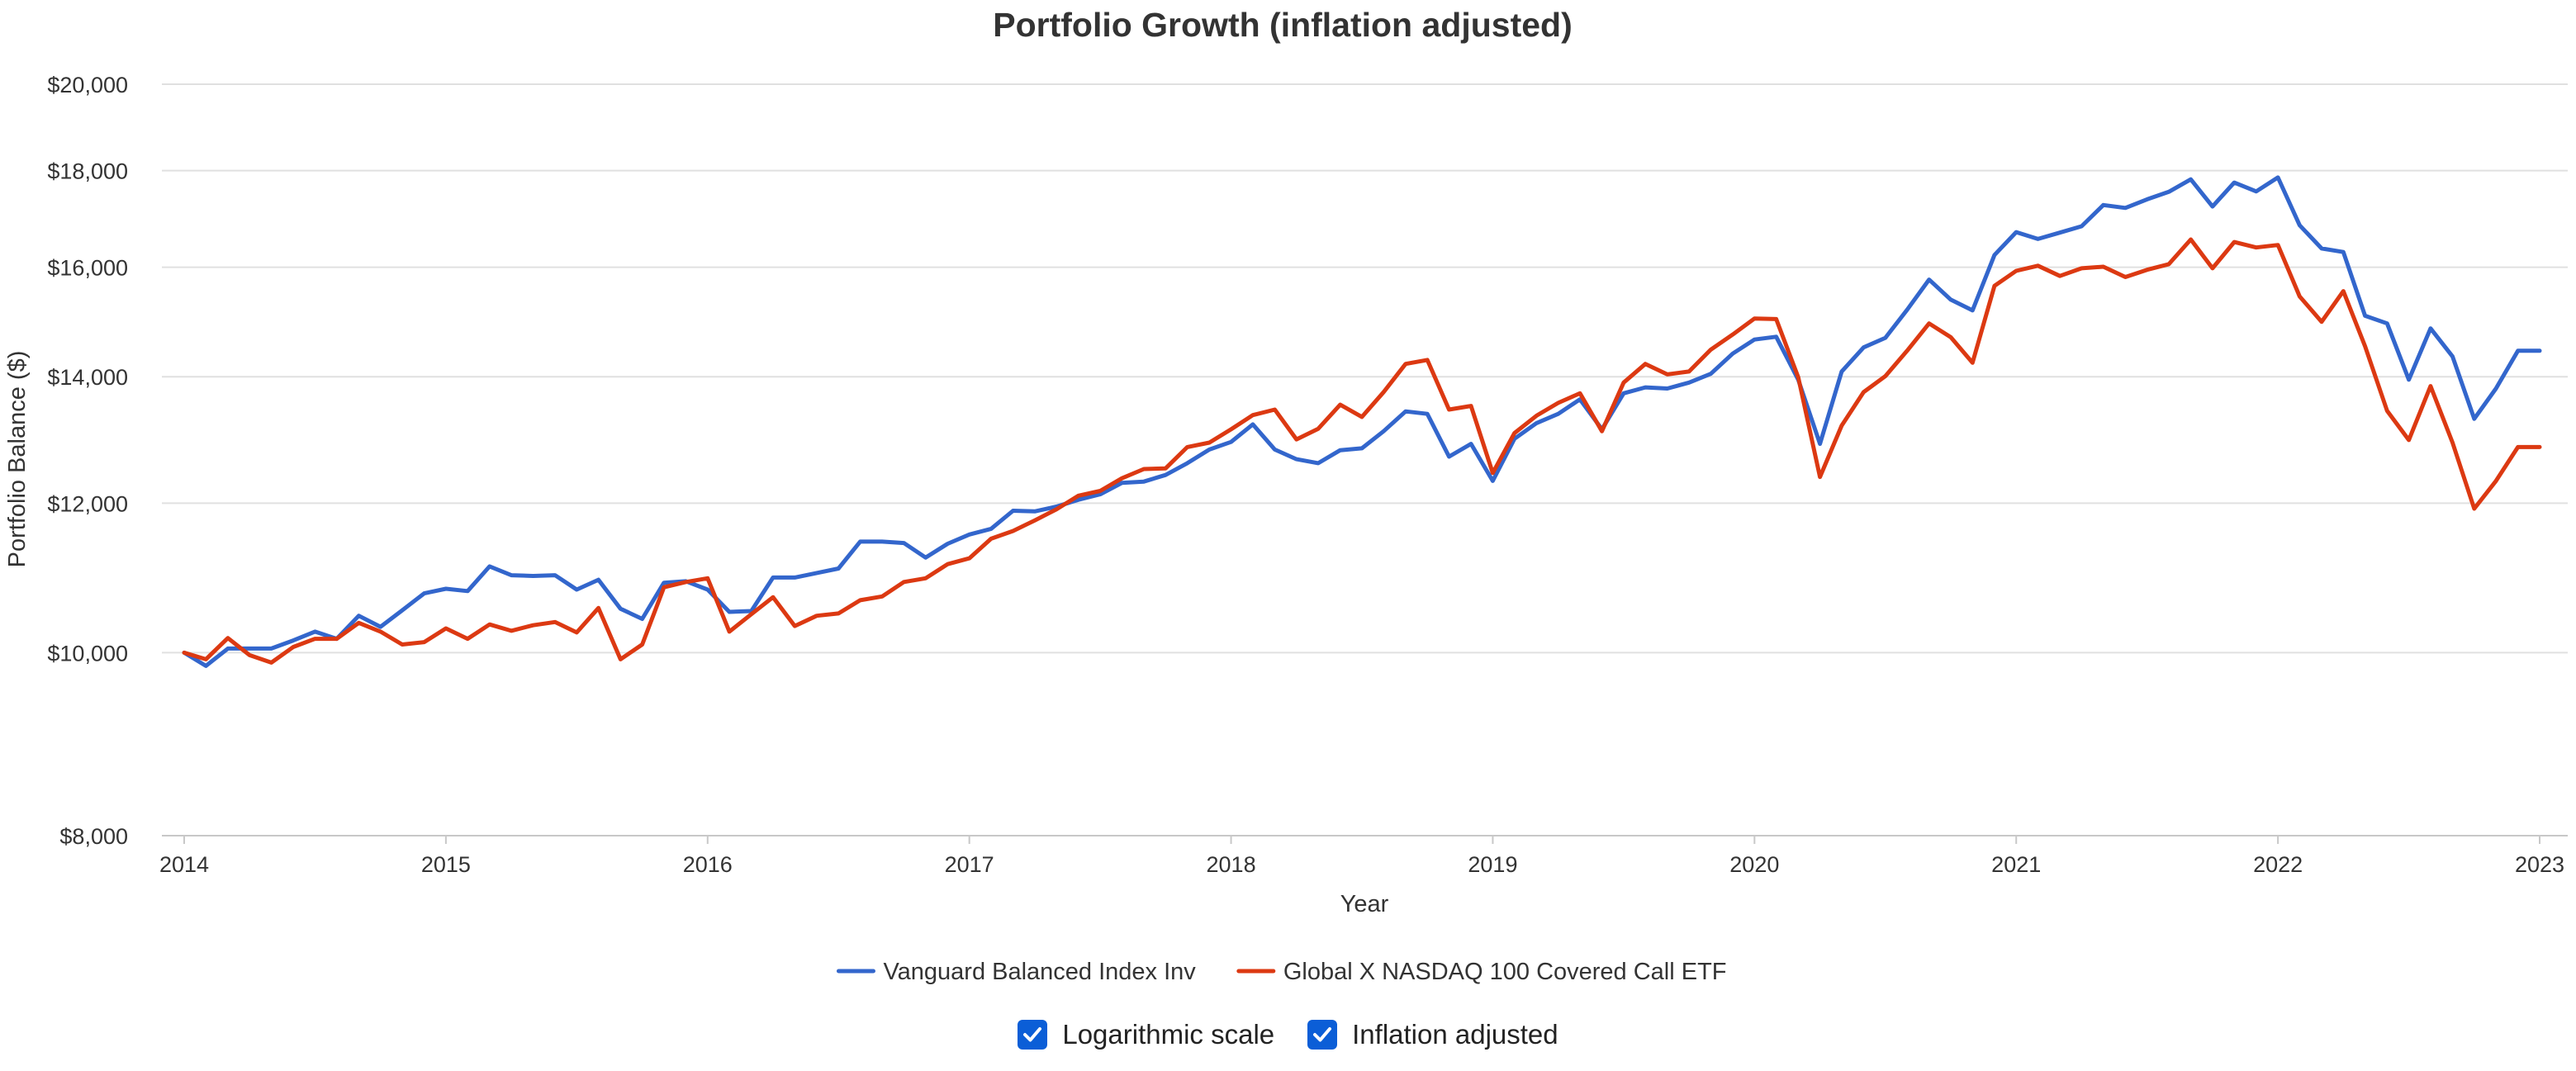 The image size is (2576, 1071). What do you see at coordinates (87, 377) in the screenshot?
I see `y-tick-label: $14,000` at bounding box center [87, 377].